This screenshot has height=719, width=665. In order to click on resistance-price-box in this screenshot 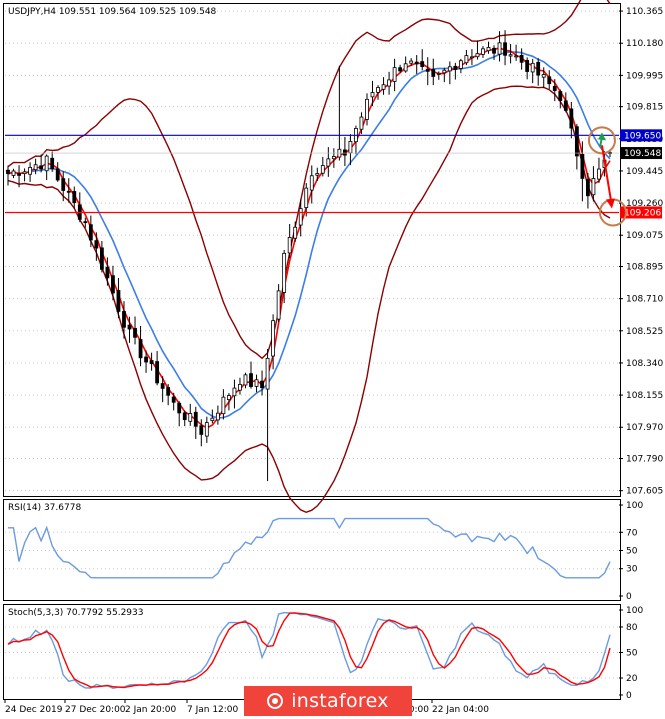, I will do `click(641, 135)`.